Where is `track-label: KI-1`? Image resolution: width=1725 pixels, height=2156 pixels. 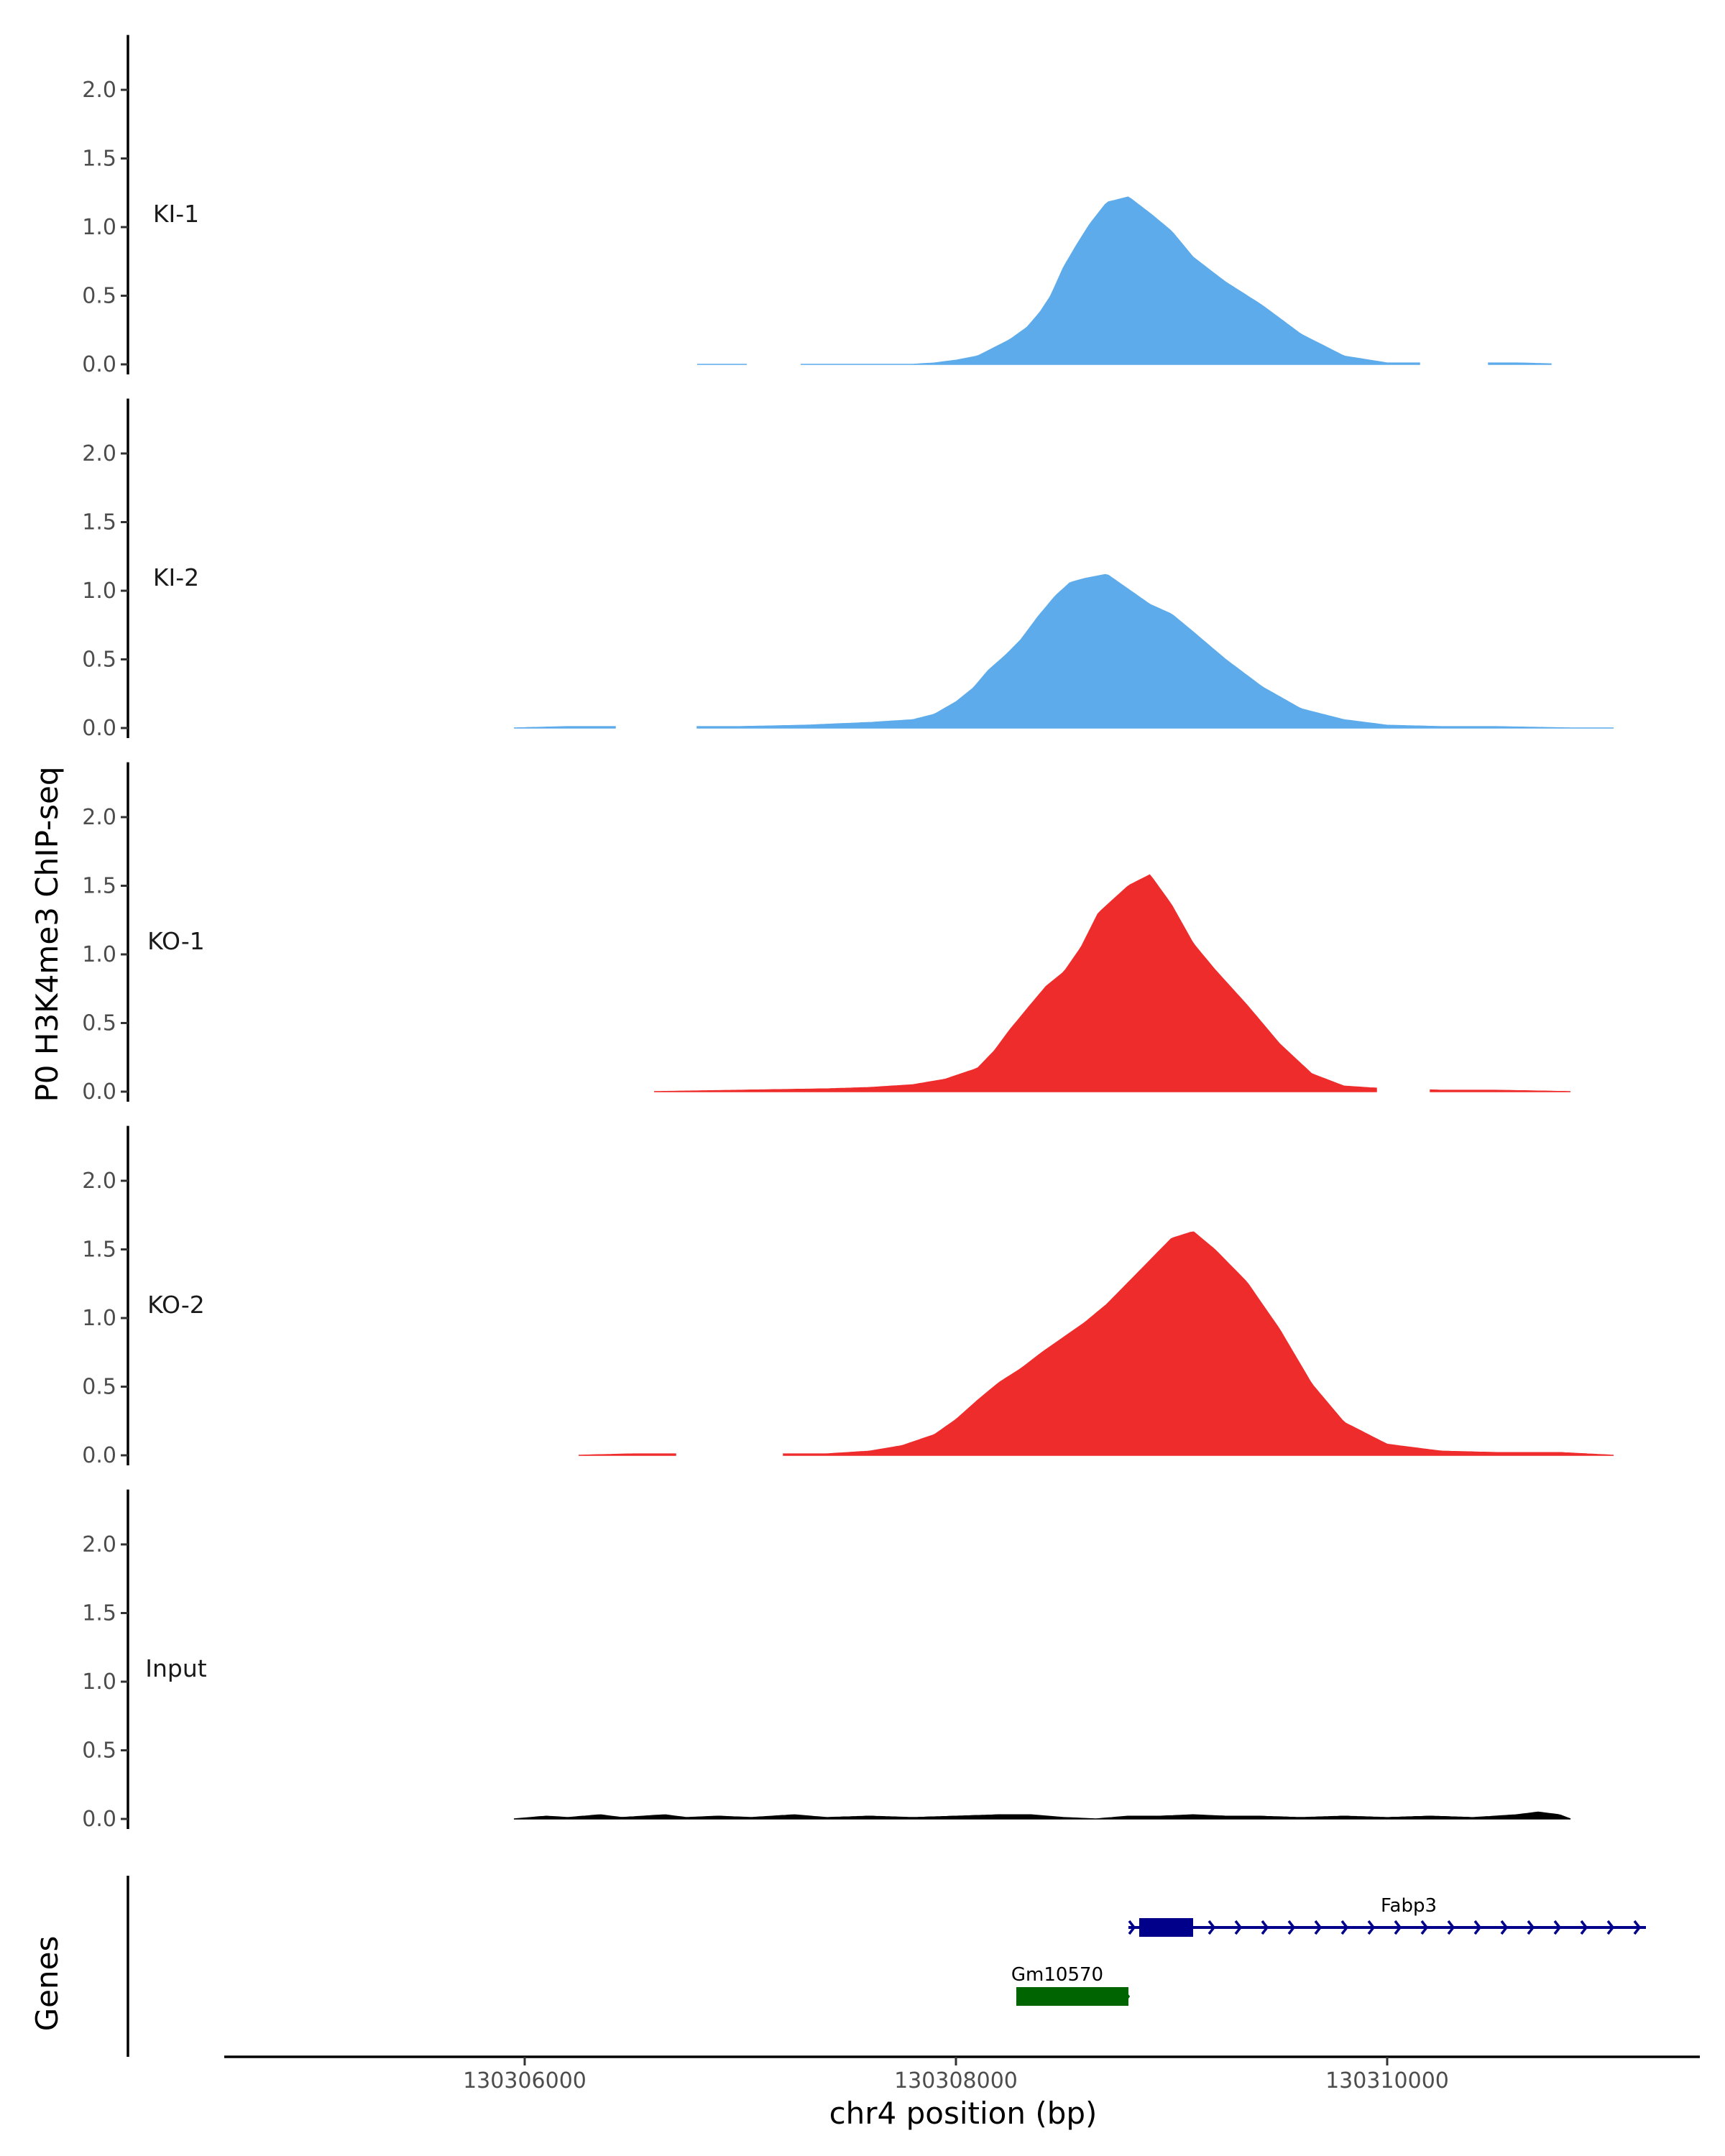
track-label: KI-1 is located at coordinates (176, 214).